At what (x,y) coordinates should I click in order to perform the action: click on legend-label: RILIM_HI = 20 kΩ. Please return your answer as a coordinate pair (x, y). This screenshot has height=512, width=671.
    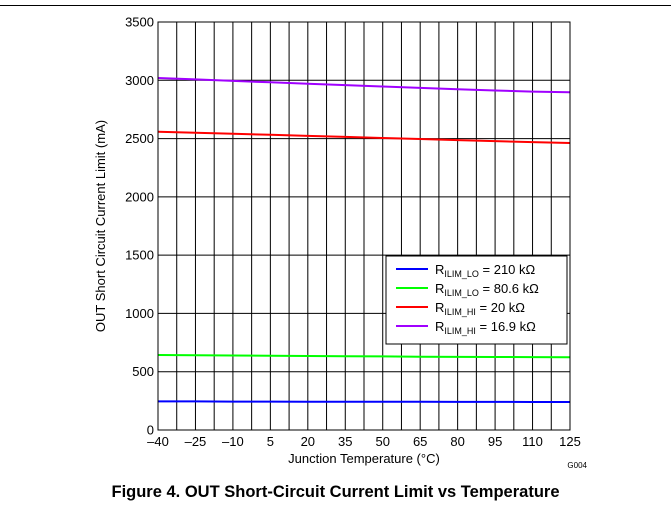
    Looking at the image, I should click on (480, 308).